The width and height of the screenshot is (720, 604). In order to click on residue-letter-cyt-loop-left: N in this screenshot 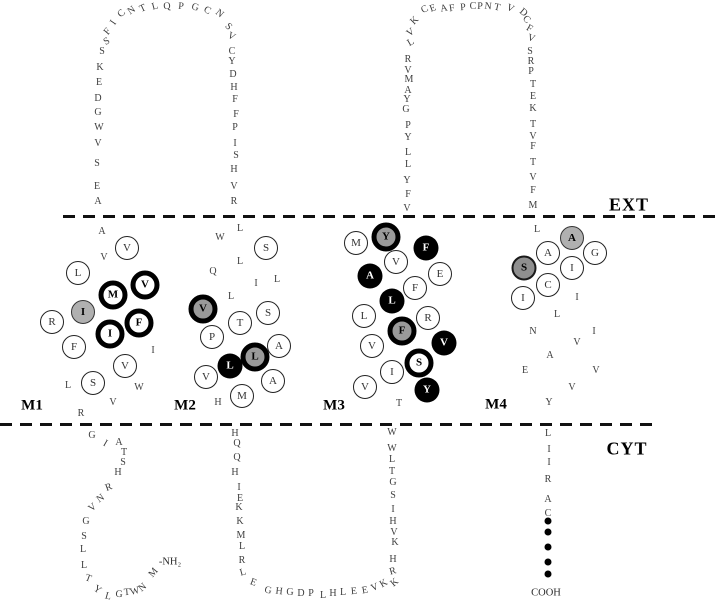, I will do `click(100, 499)`.